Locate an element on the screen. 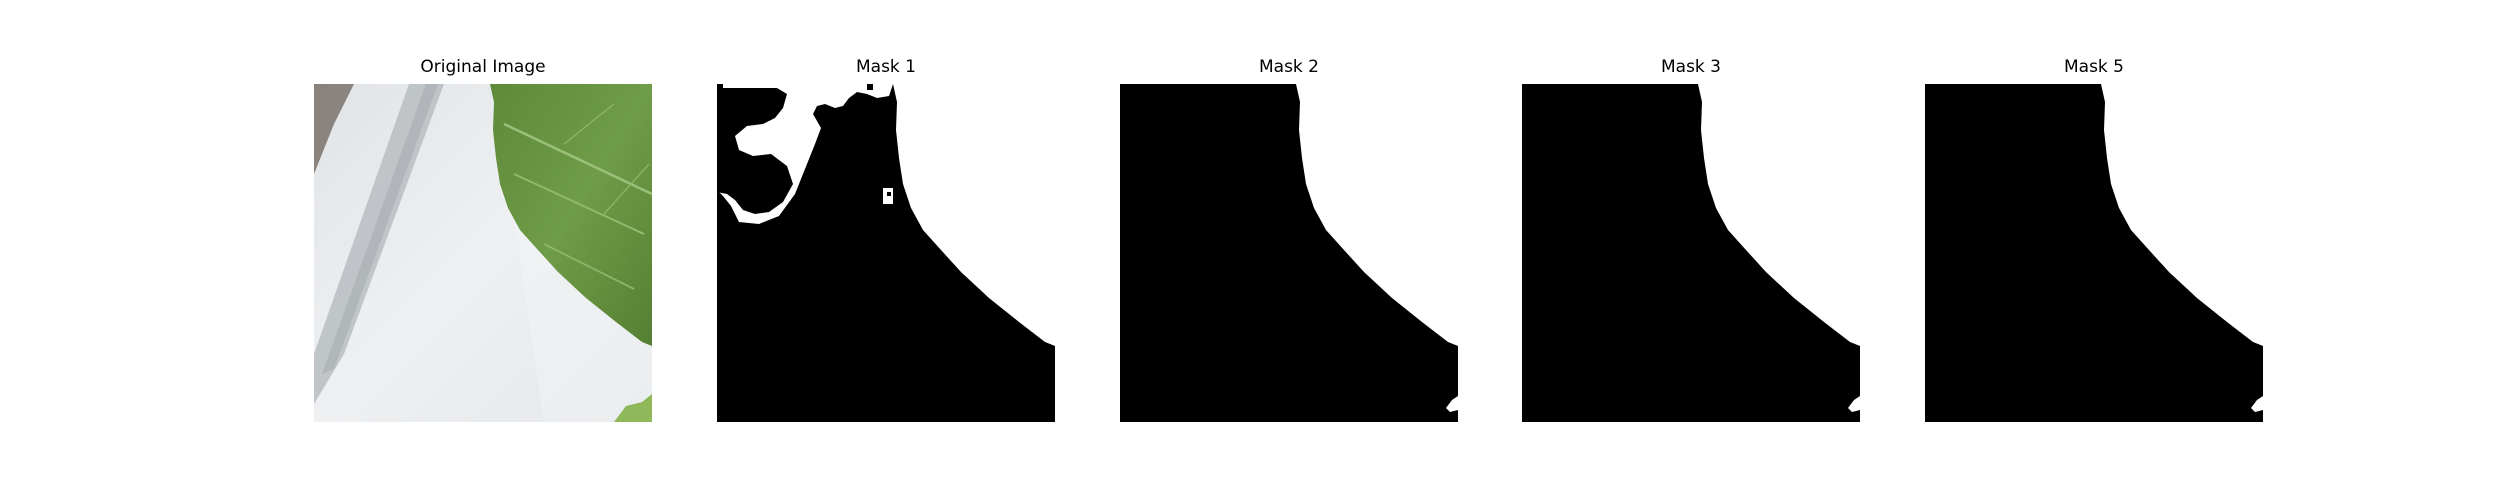 The image size is (2500, 500). panel-title: Mask 2 is located at coordinates (1288, 67).